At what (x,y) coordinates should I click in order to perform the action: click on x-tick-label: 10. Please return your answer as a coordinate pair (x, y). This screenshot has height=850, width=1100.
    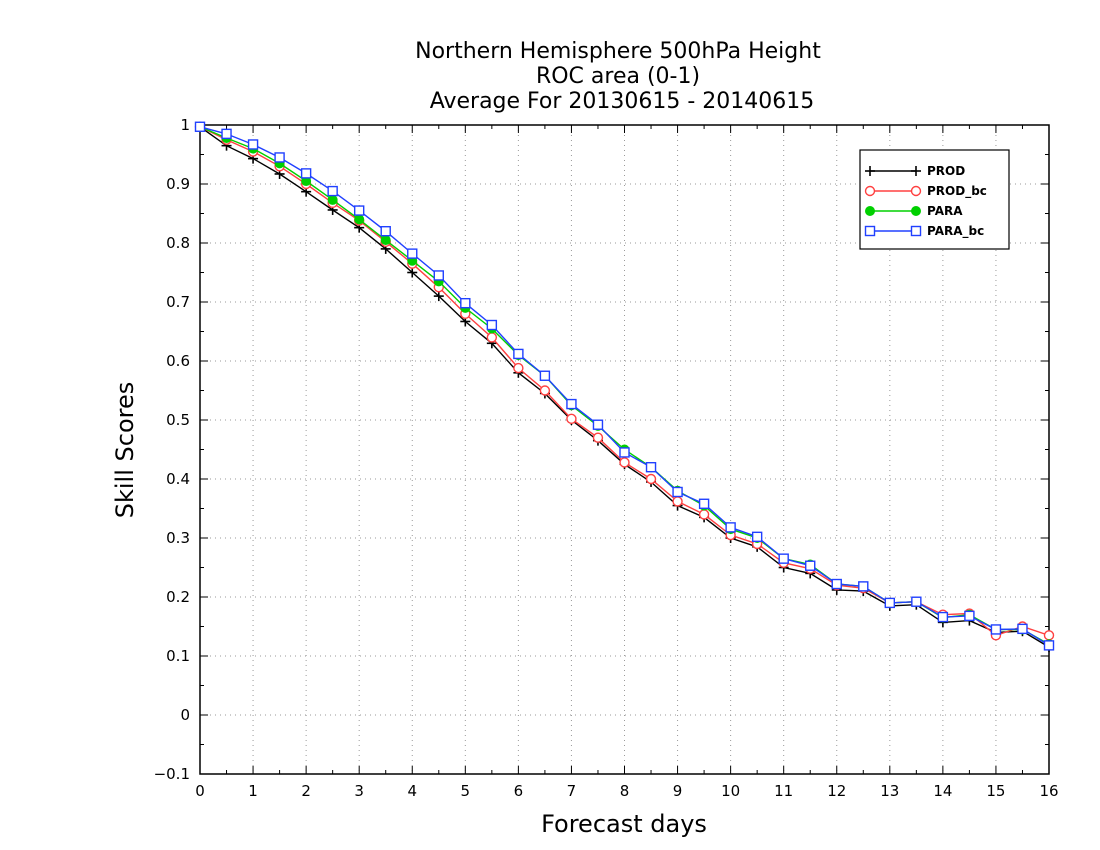
    Looking at the image, I should click on (730, 791).